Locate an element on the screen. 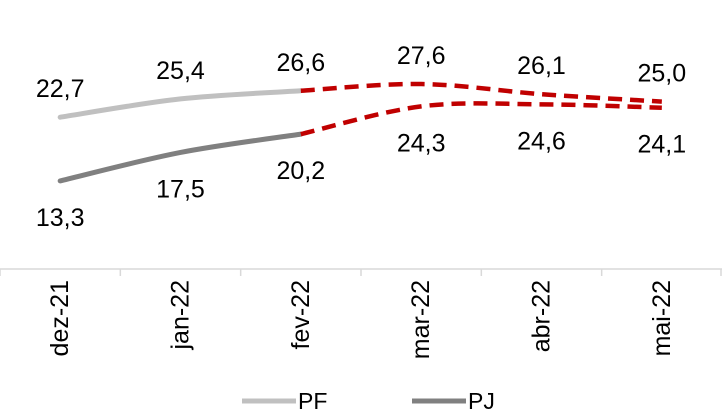 The height and width of the screenshot is (411, 722). x-tick-label-mai-22: mai-22 is located at coordinates (662, 318).